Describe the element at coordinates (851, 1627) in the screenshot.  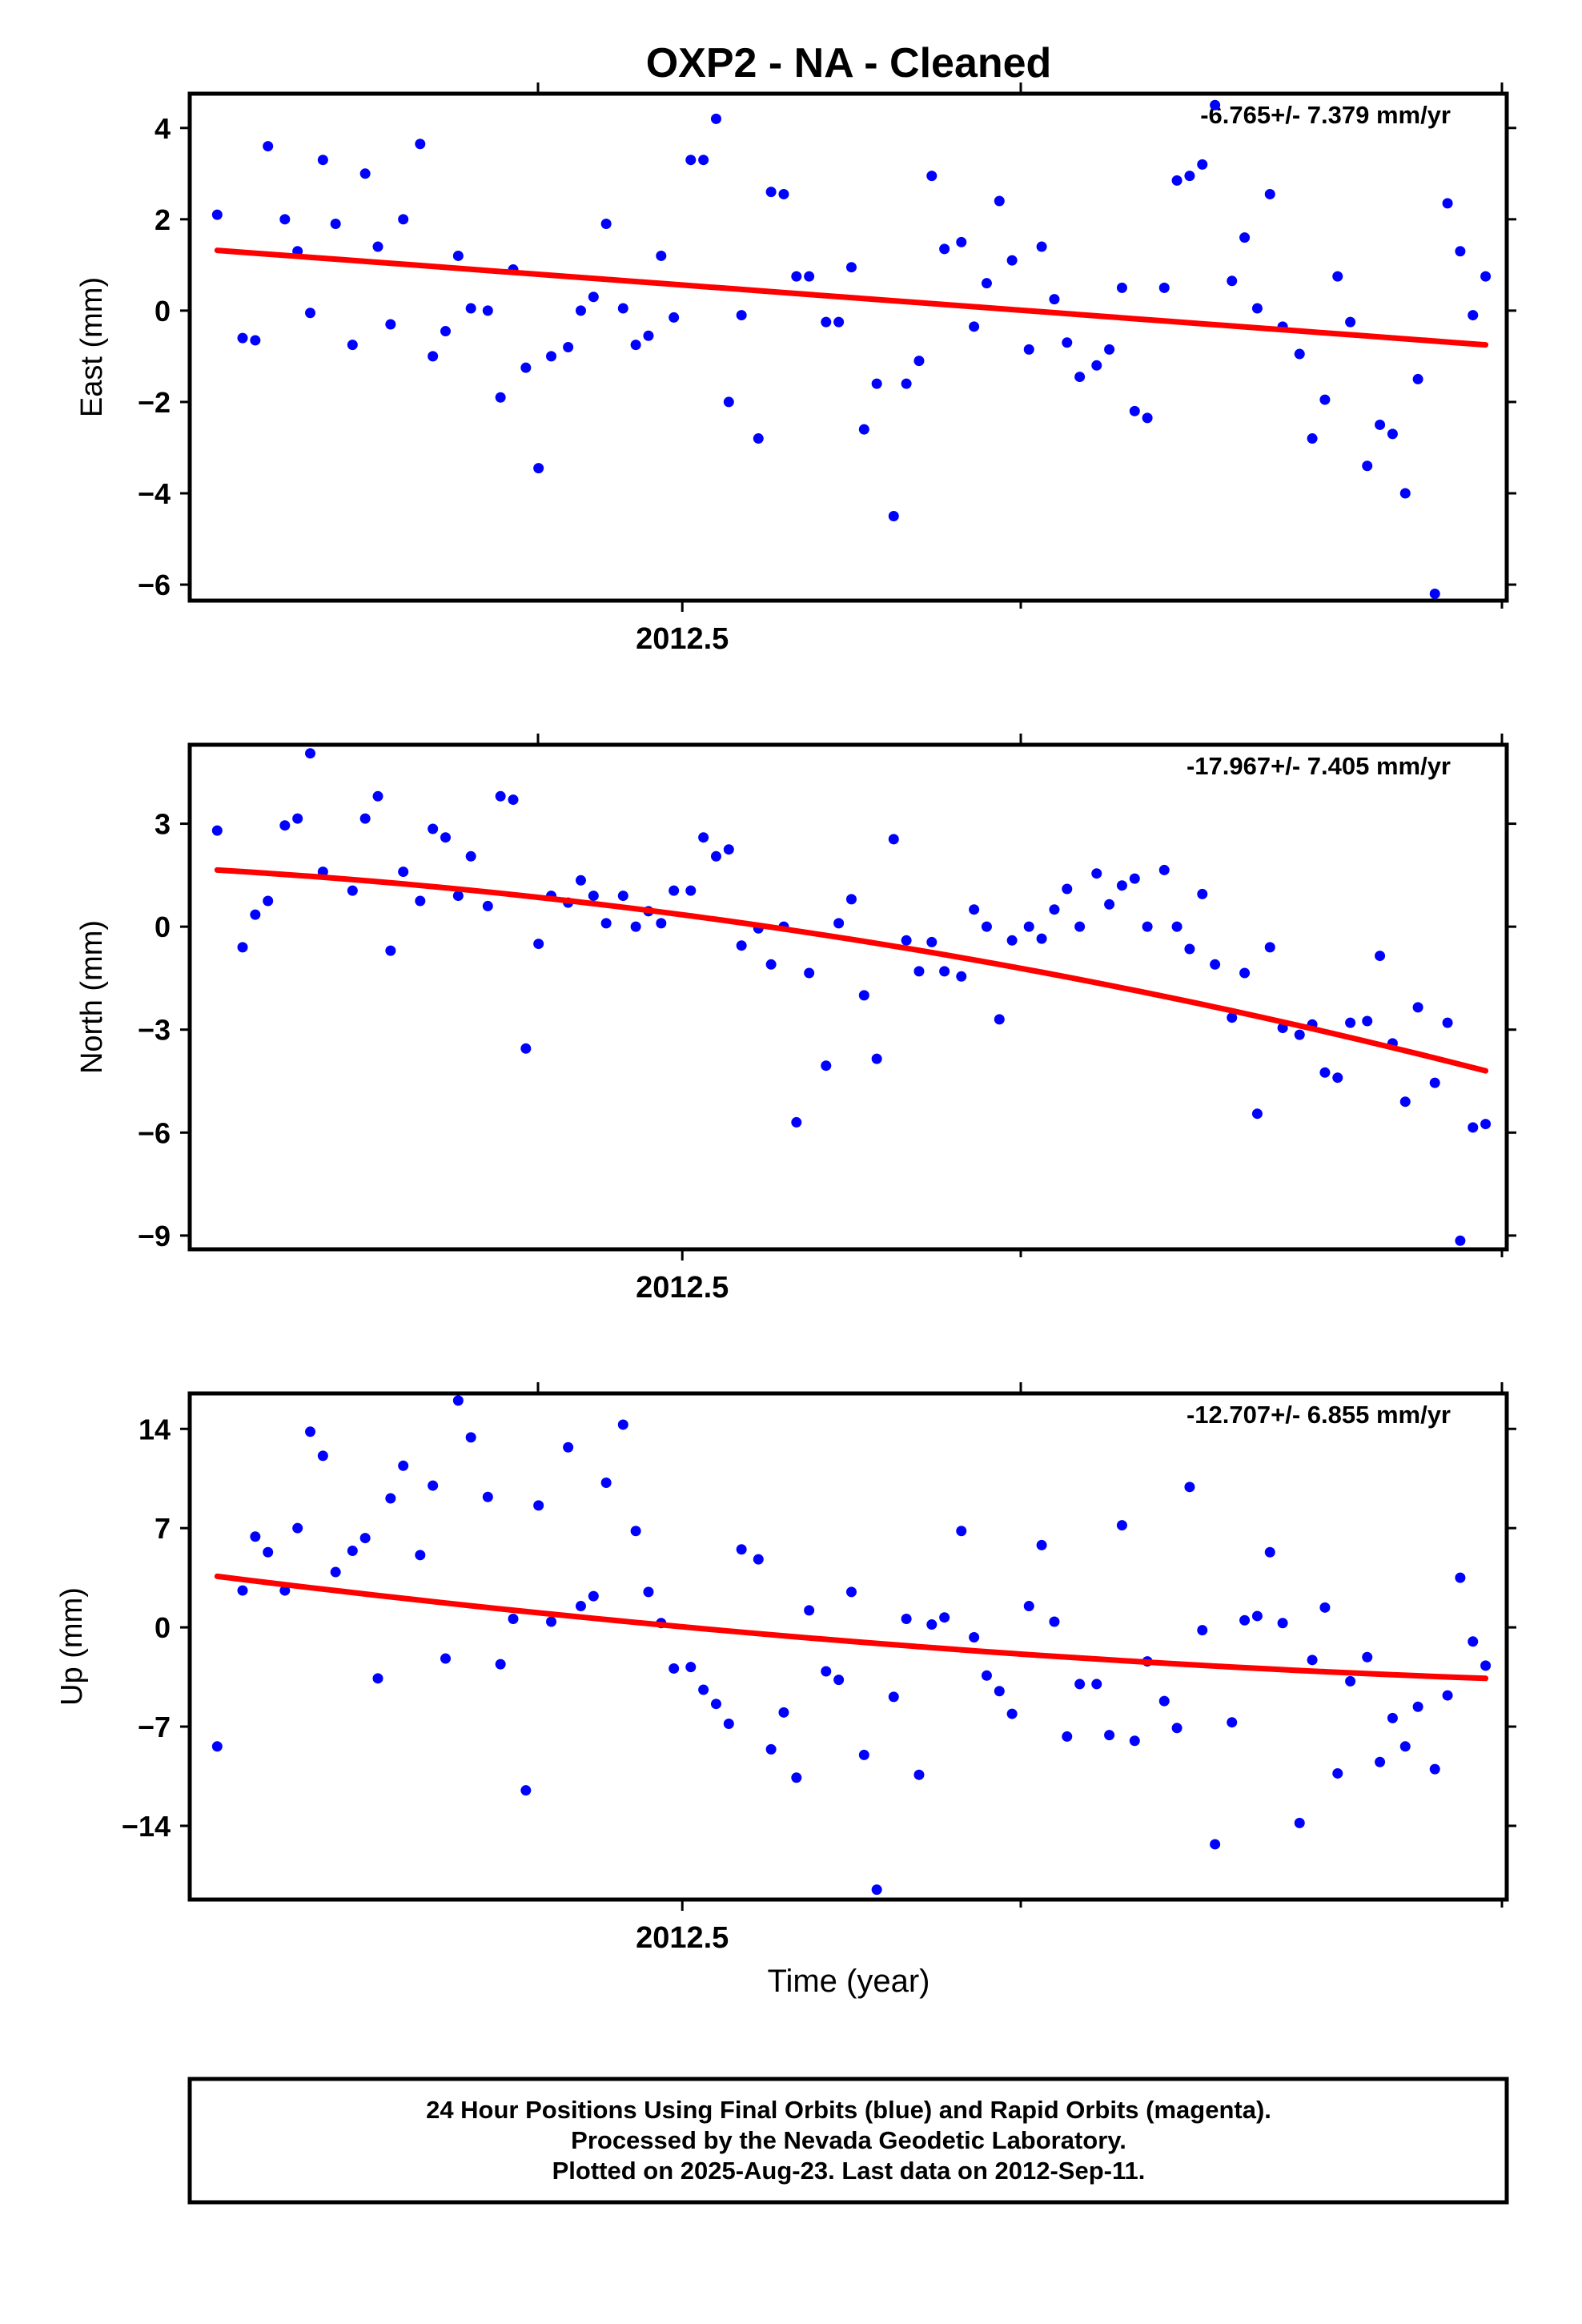
I see `up-fit-line` at that location.